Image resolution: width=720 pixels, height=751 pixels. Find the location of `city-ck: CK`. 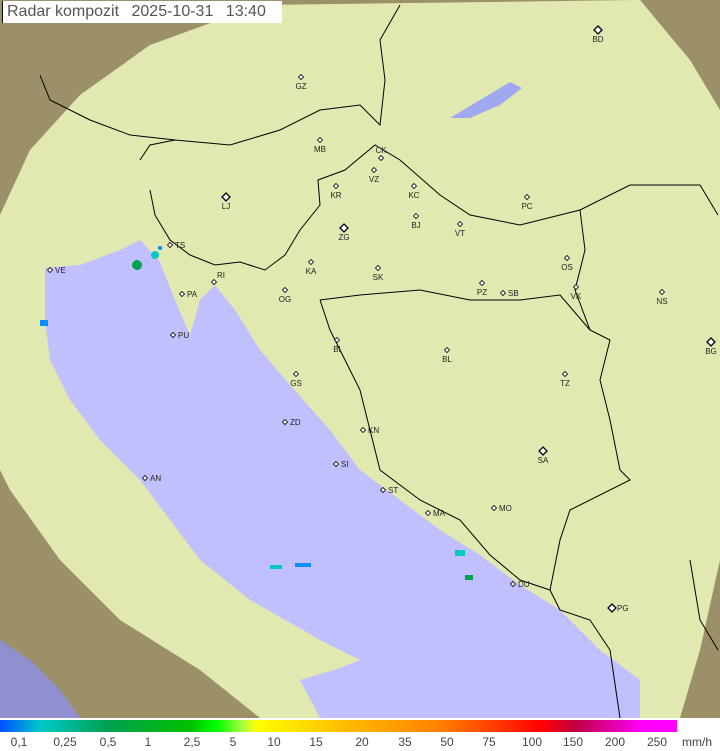

city-ck: CK is located at coordinates (381, 154).